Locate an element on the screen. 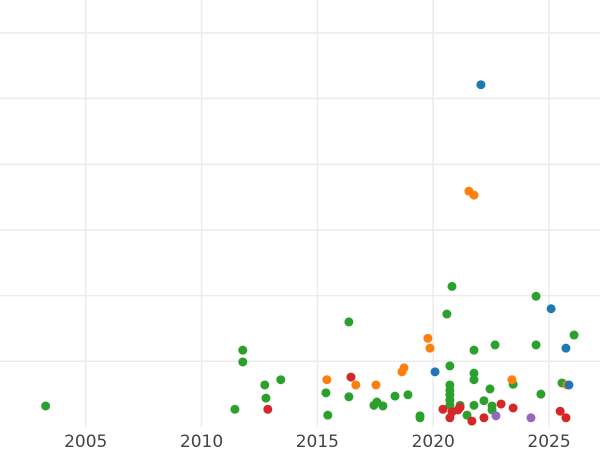 This screenshot has width=600, height=450. x-axis-ticks: 2005 2010 2015 2020 2025 is located at coordinates (317, 441).